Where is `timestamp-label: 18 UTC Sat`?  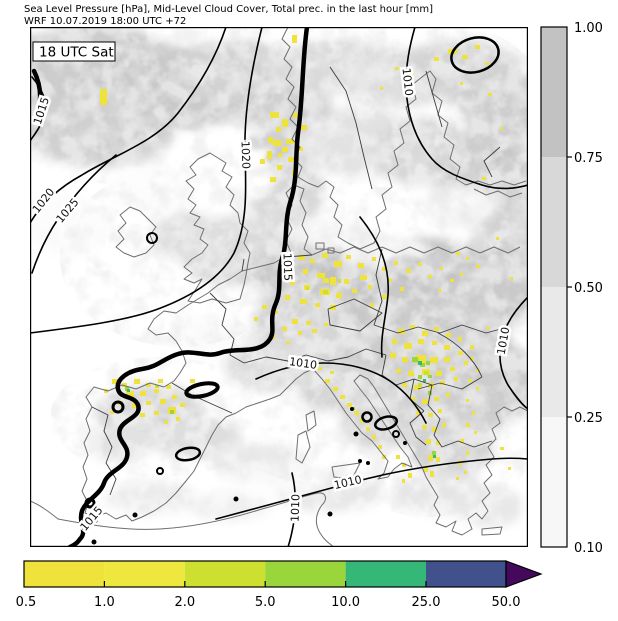
timestamp-label: 18 UTC Sat is located at coordinates (76, 53).